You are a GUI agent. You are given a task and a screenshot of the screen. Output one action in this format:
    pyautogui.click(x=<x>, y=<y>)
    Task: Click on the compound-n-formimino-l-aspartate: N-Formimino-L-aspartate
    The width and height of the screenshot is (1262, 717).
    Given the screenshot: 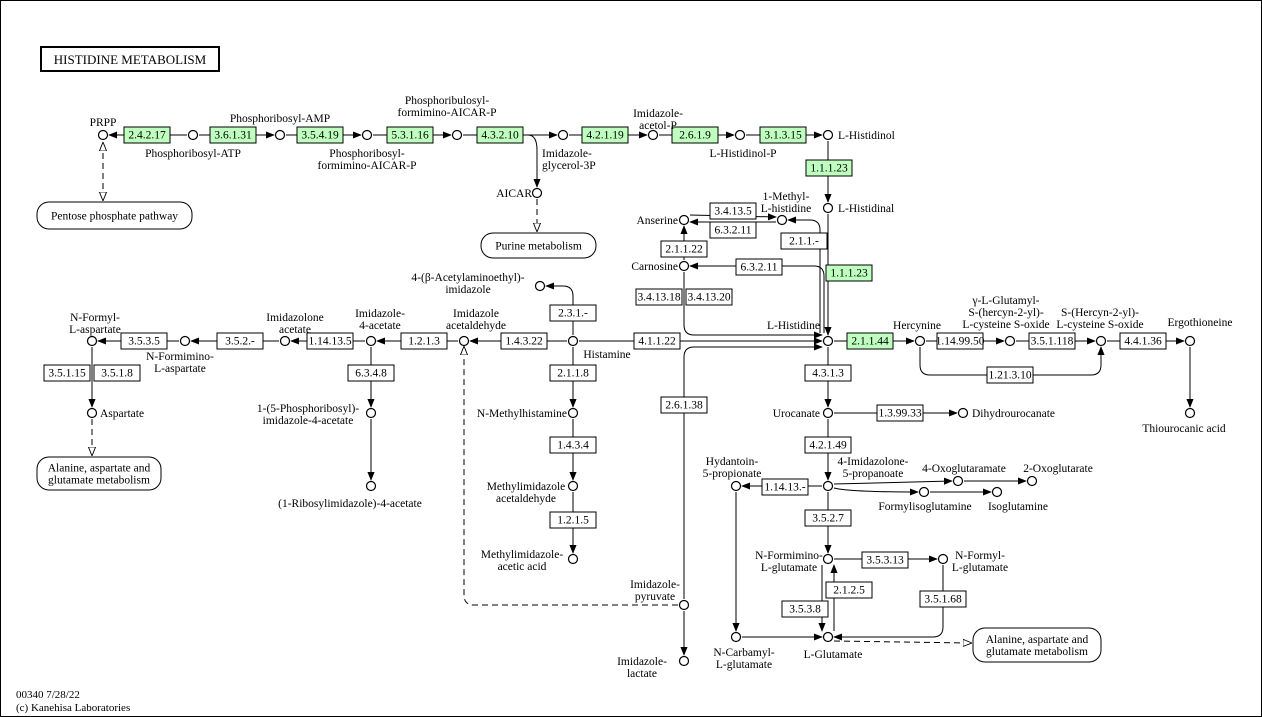 What is the action you would take?
    pyautogui.click(x=180, y=355)
    